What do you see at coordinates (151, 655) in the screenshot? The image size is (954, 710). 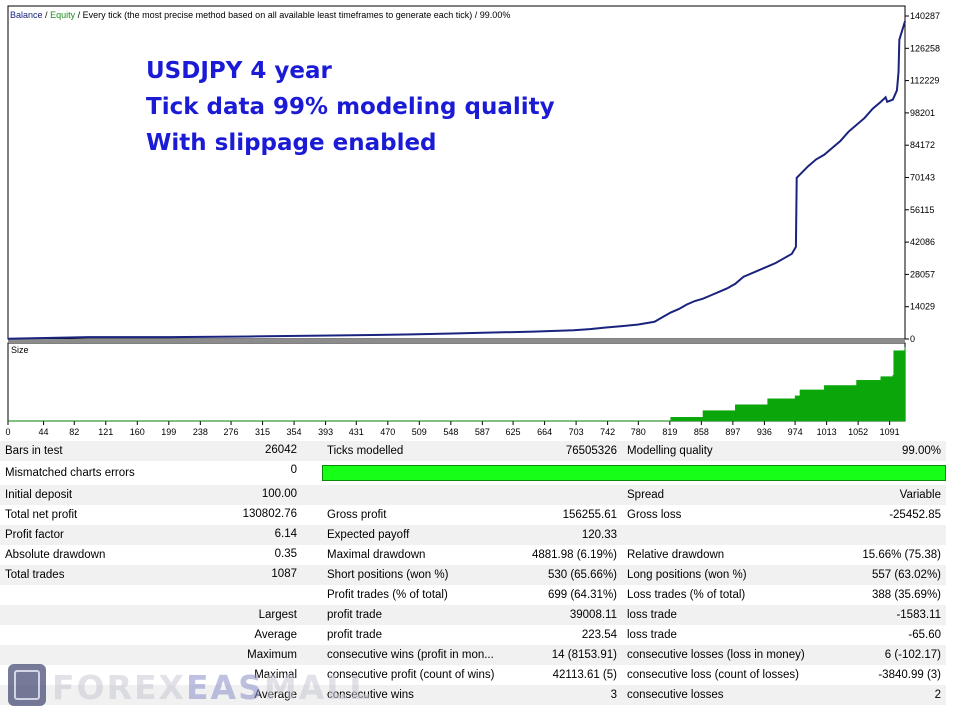 I see `report-cell: Maximum` at bounding box center [151, 655].